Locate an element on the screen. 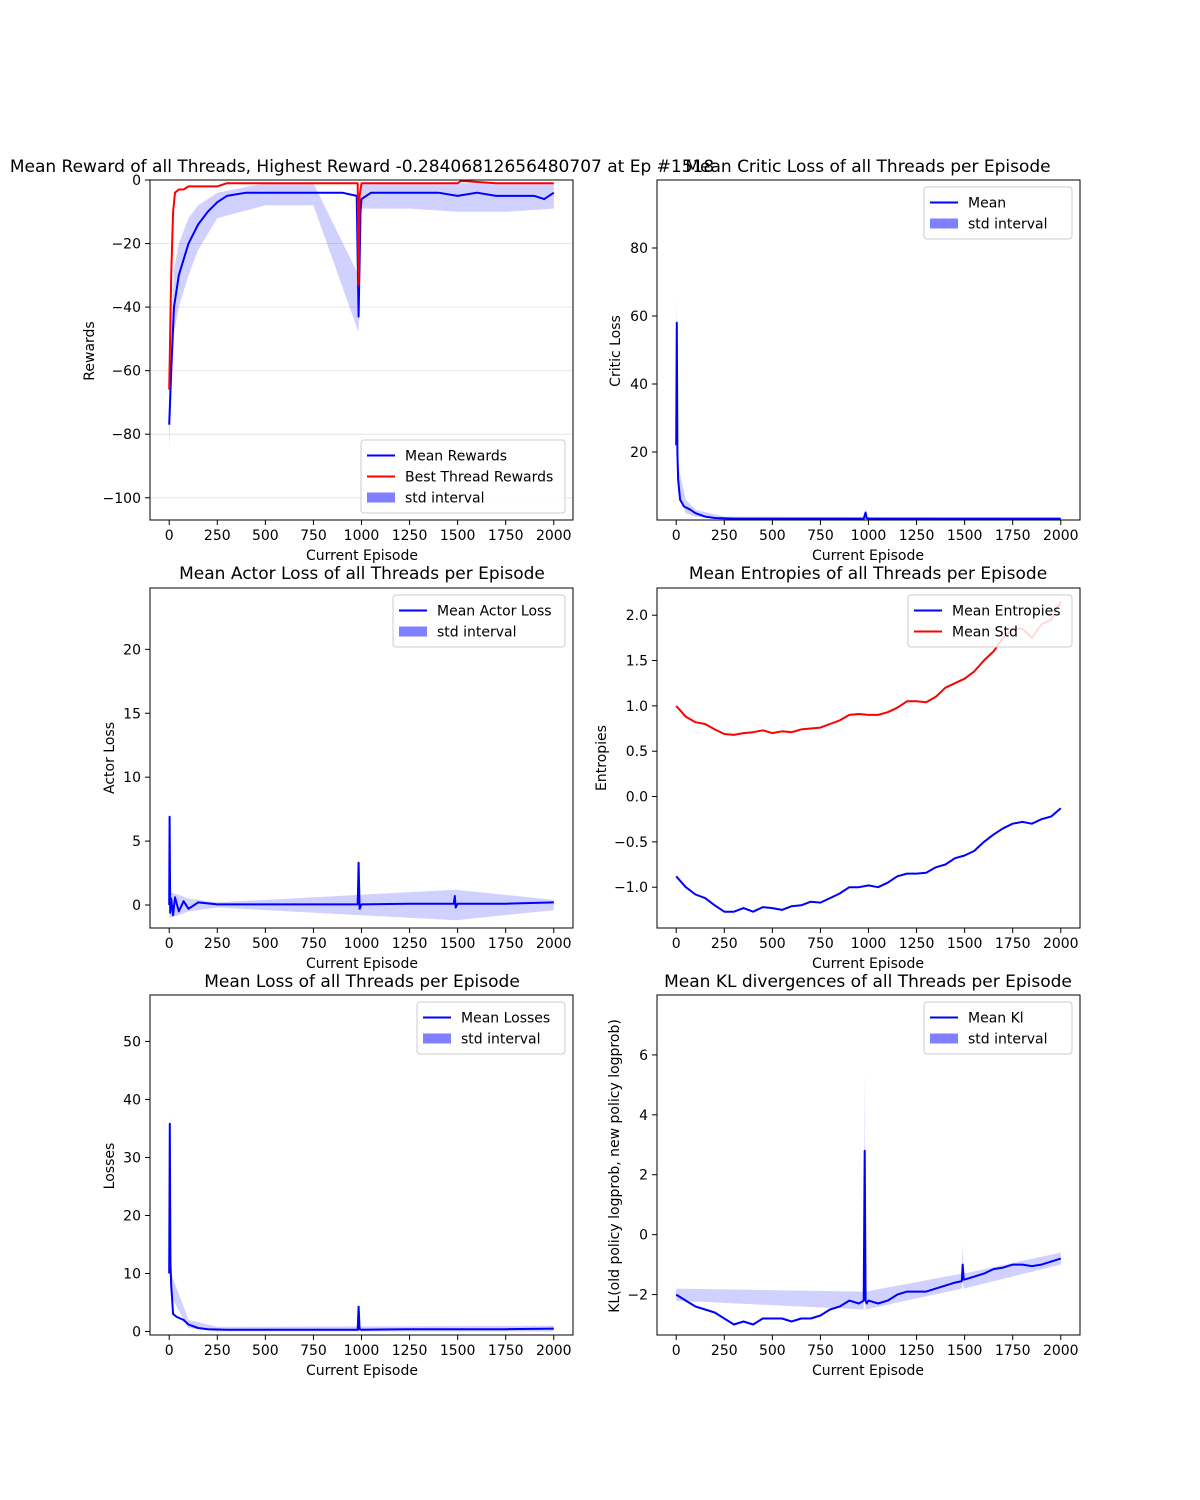 The width and height of the screenshot is (1200, 1500). y-tick-label: 2.0 is located at coordinates (637, 616).